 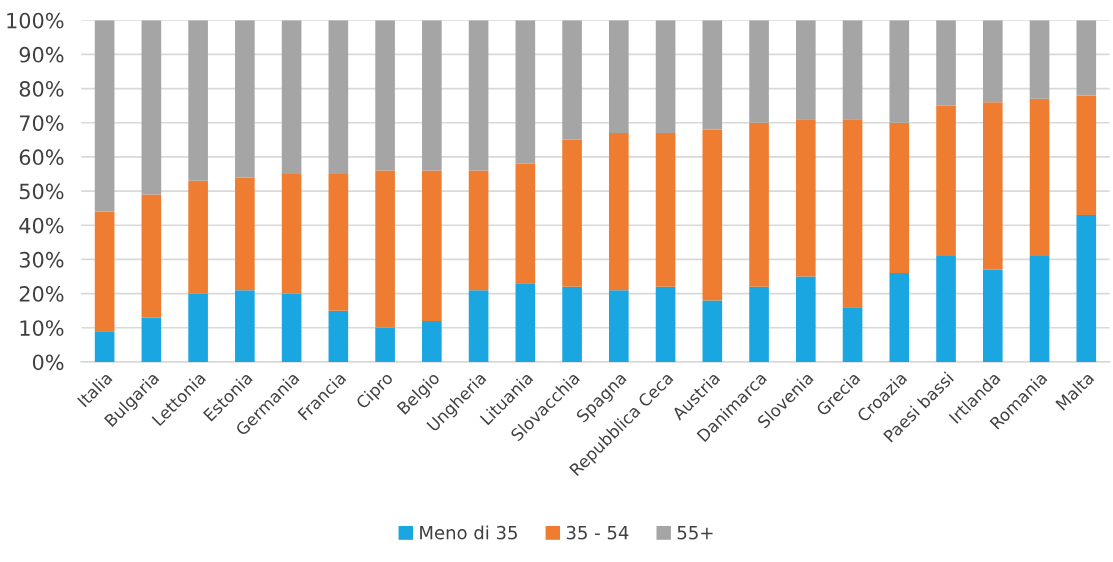 What do you see at coordinates (597, 532) in the screenshot?
I see `legend-label: 35 - 54` at bounding box center [597, 532].